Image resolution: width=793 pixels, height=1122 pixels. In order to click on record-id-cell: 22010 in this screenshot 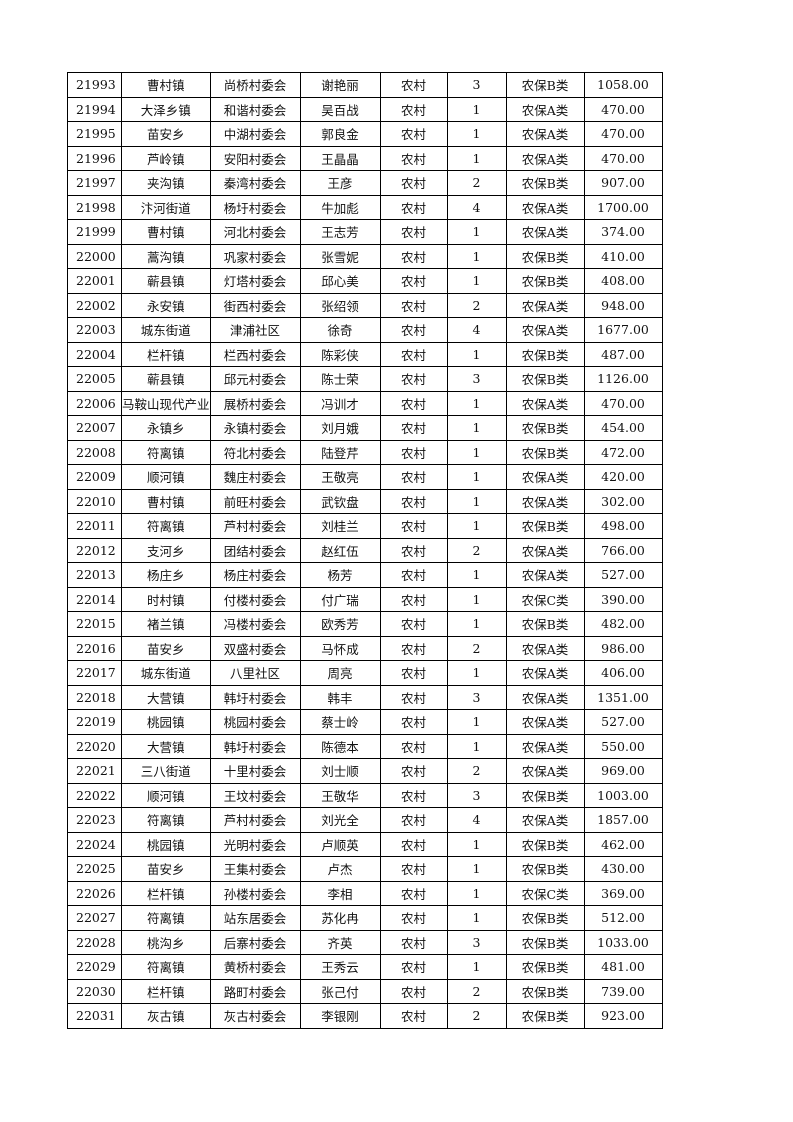, I will do `click(94, 501)`.